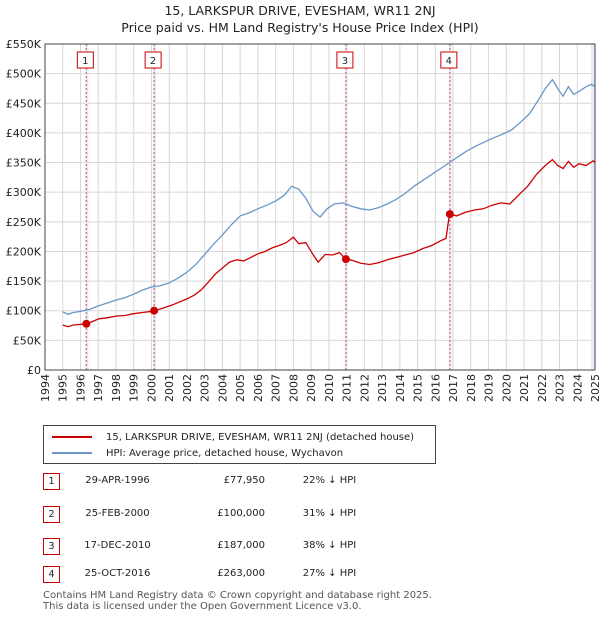 Image resolution: width=600 pixels, height=620 pixels. Describe the element at coordinates (593, 207) in the screenshot. I see `future-band` at that location.